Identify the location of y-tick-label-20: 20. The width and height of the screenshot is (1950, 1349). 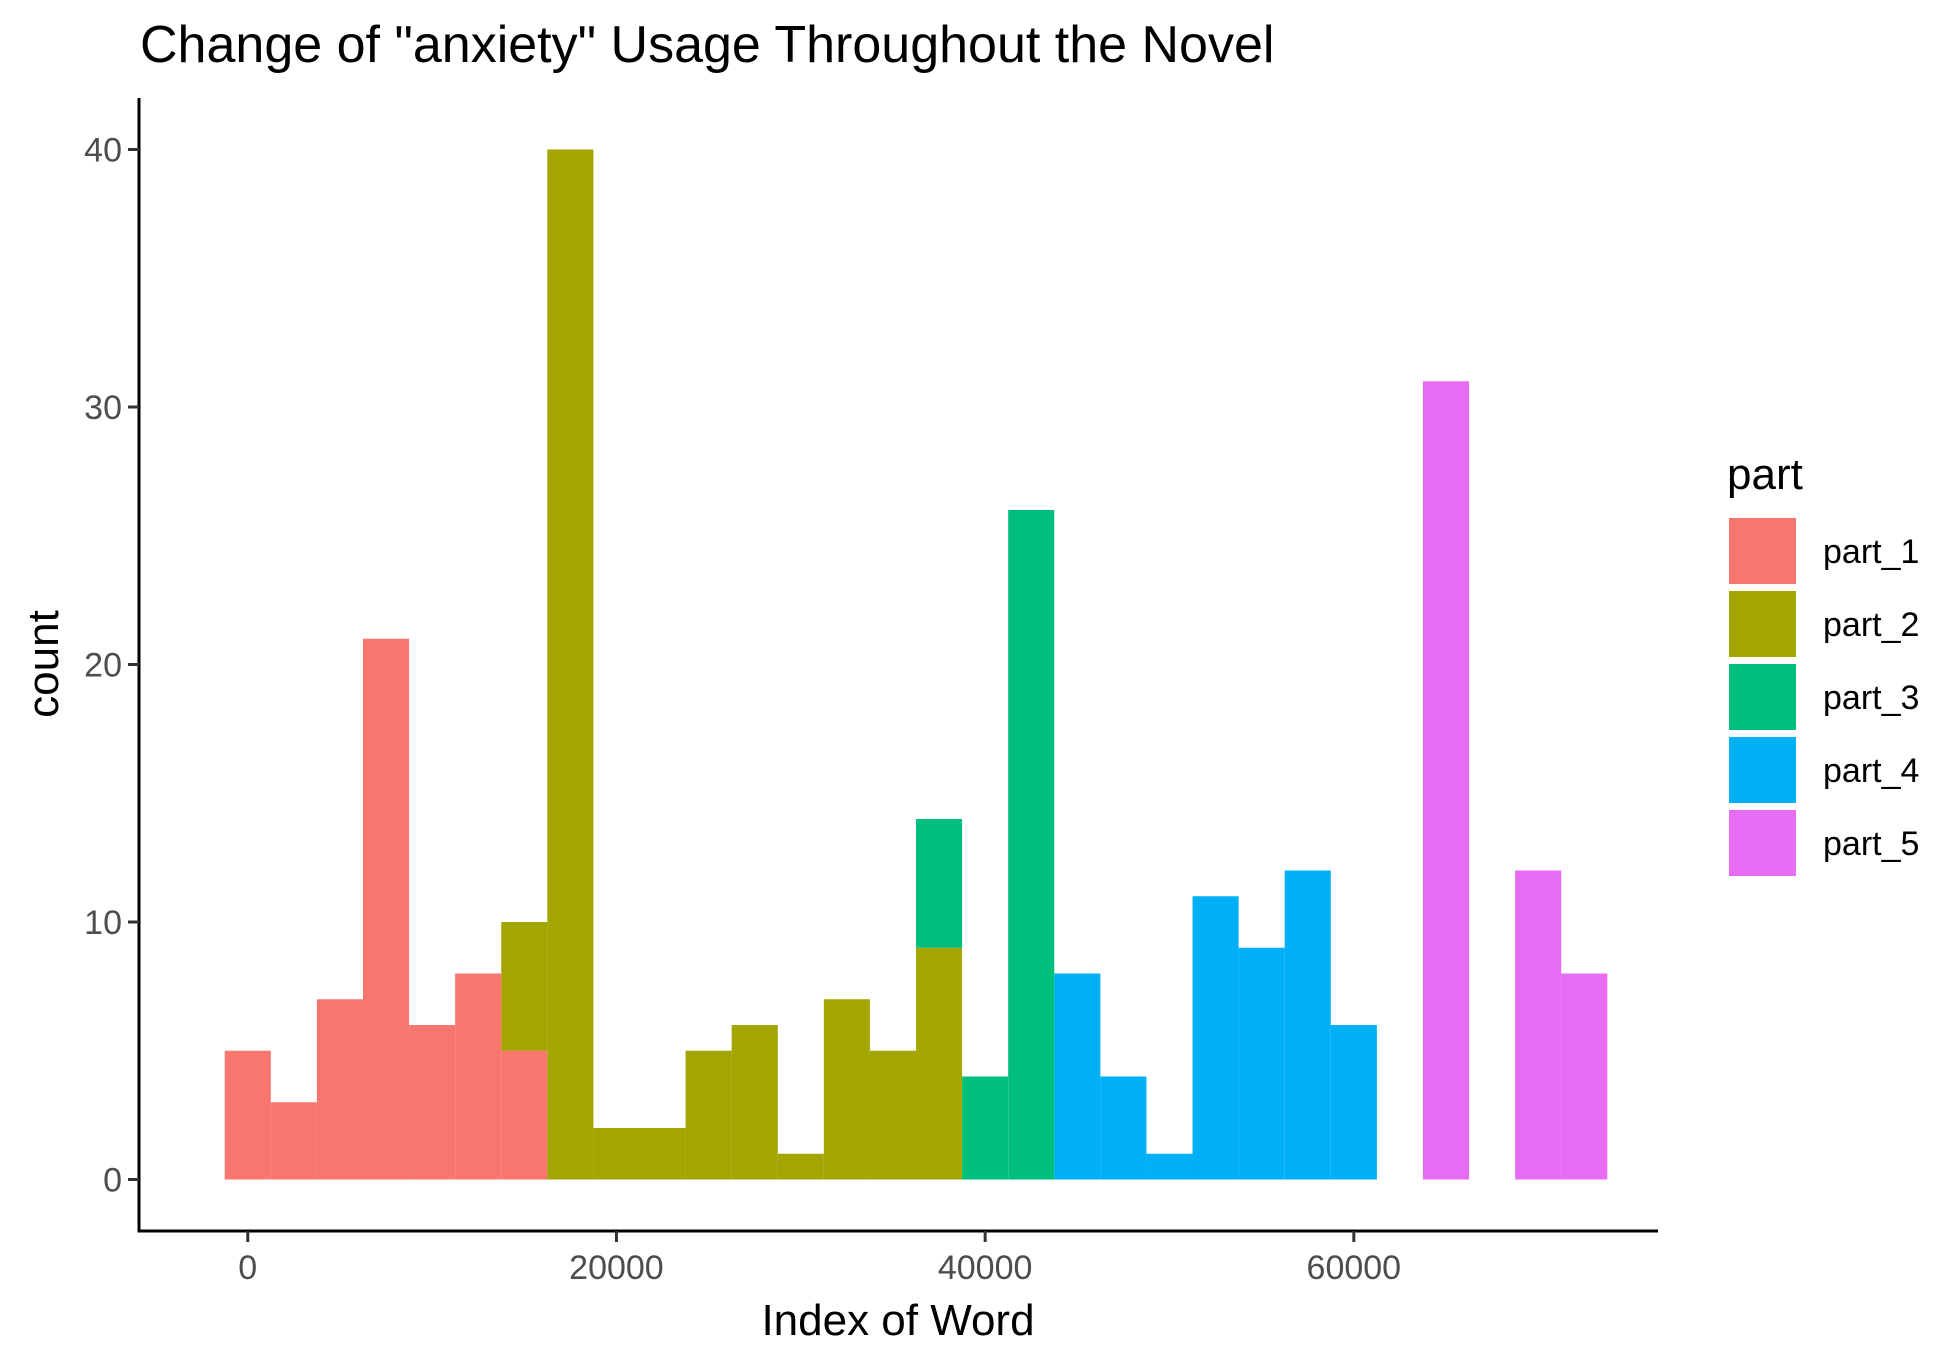
(103, 666).